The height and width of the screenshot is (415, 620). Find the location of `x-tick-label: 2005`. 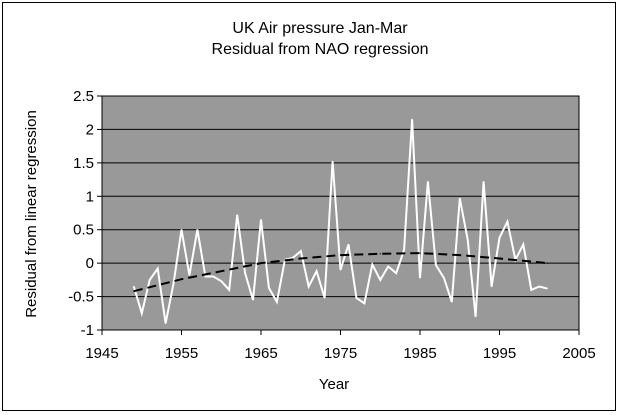

x-tick-label: 2005 is located at coordinates (578, 353).